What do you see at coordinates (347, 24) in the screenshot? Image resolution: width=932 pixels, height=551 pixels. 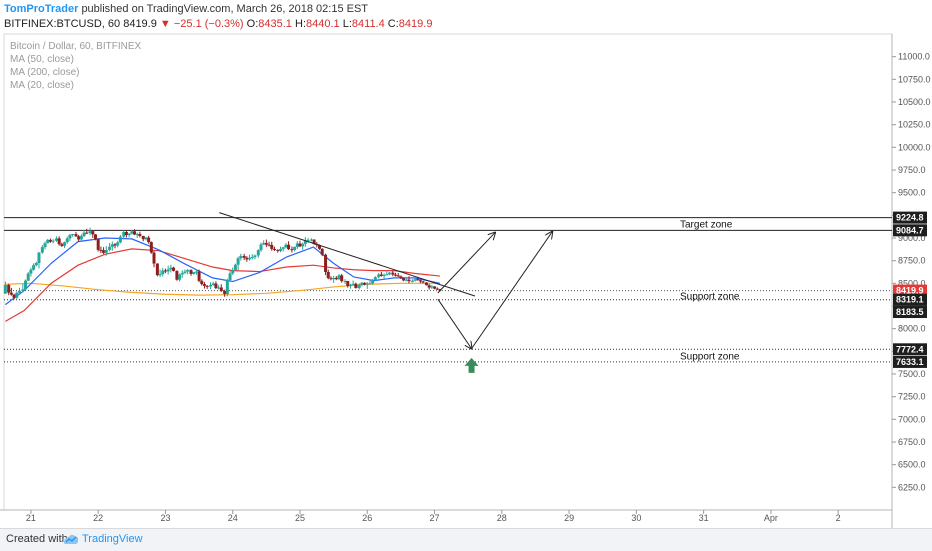 I see `low-label: L:` at bounding box center [347, 24].